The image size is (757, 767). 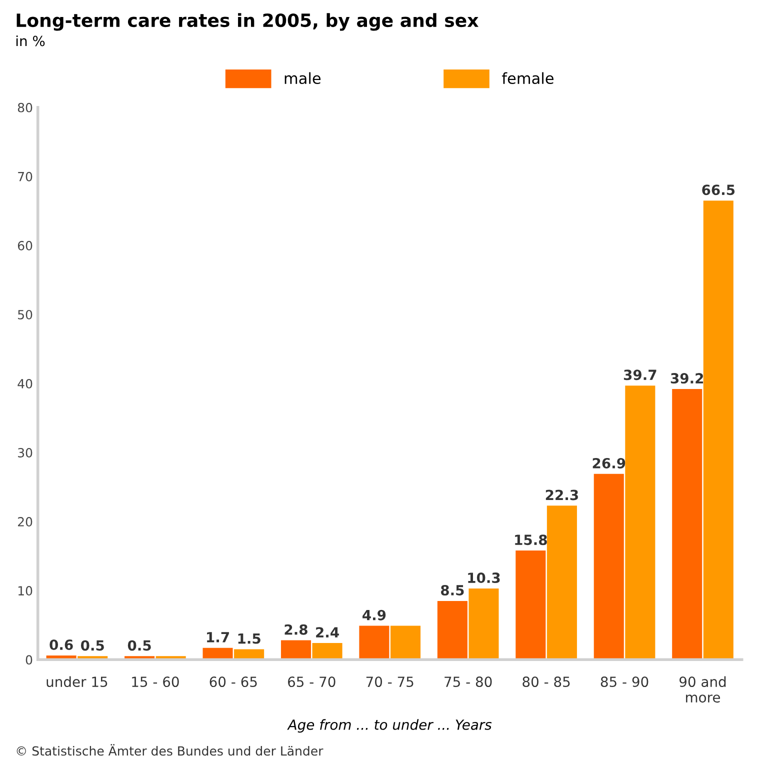 What do you see at coordinates (468, 682) in the screenshot?
I see `x-tick-label: 75 - 80` at bounding box center [468, 682].